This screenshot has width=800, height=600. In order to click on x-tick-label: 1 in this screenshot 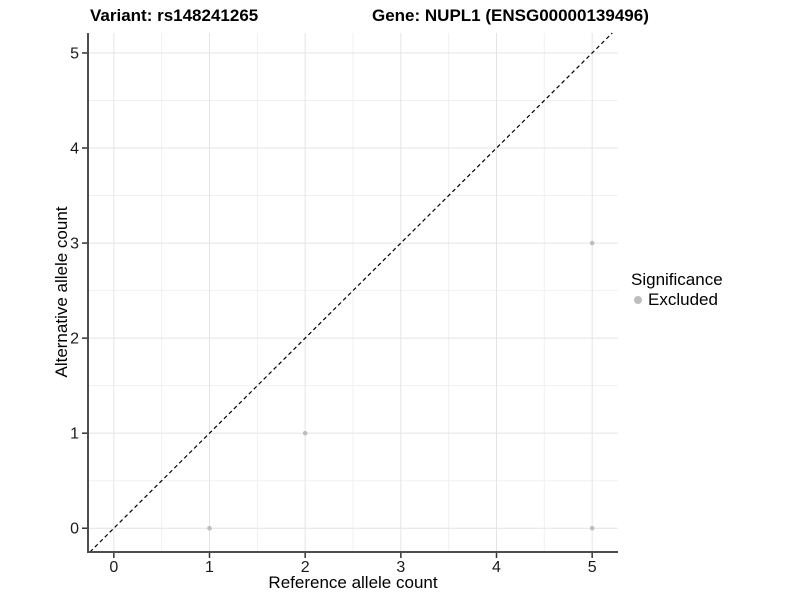, I will do `click(209, 567)`.